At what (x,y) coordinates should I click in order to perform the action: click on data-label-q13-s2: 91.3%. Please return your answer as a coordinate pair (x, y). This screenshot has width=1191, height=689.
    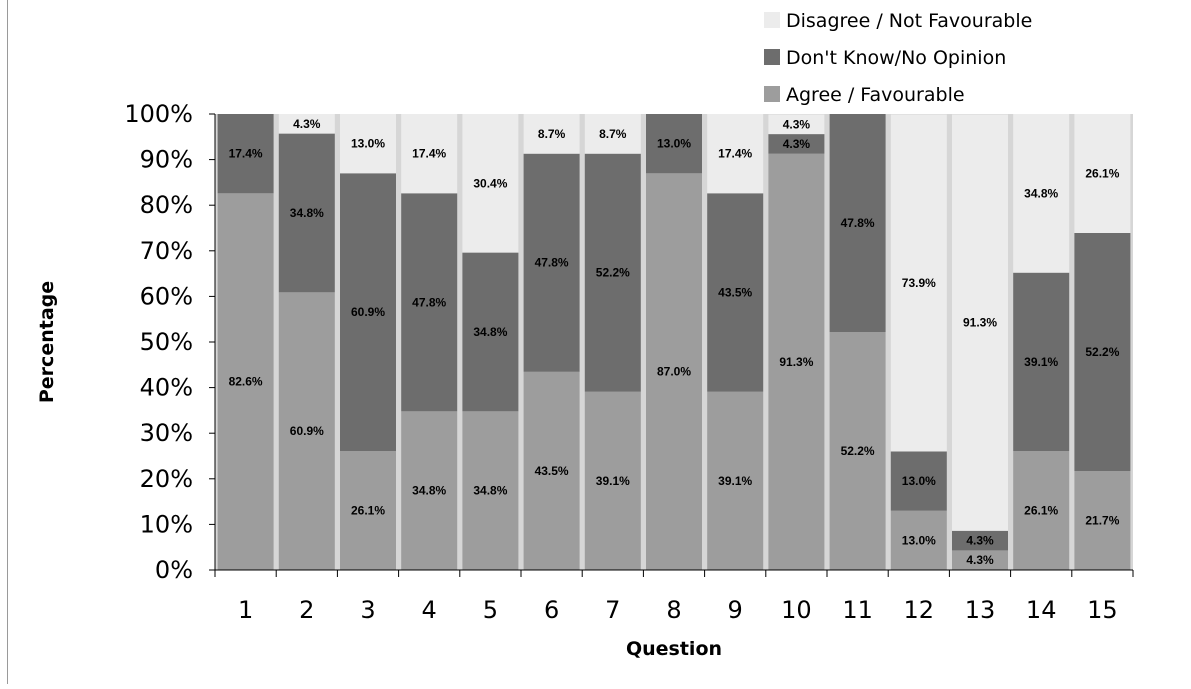
    Looking at the image, I should click on (980, 323).